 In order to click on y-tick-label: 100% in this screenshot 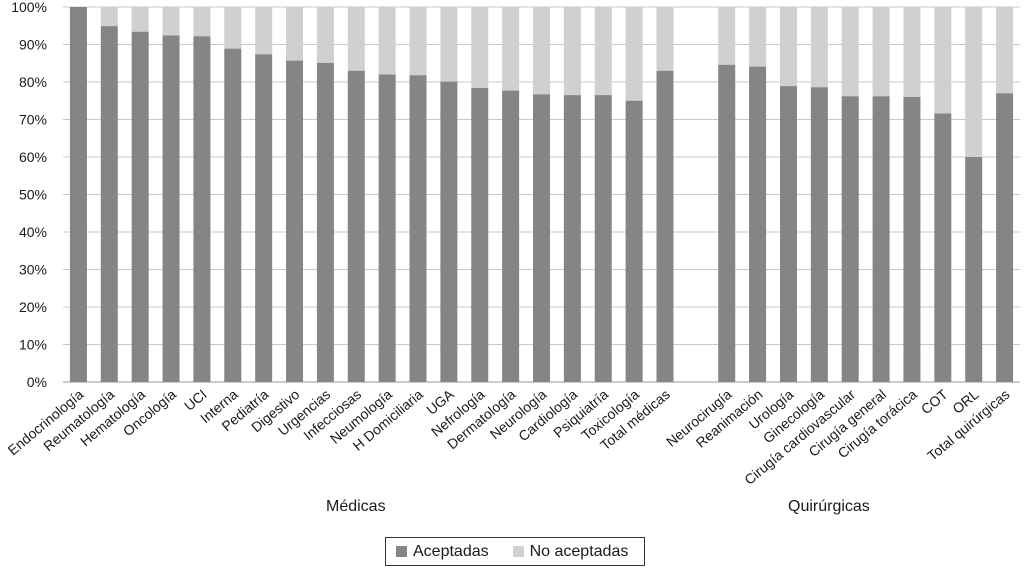, I will do `click(29, 7)`.